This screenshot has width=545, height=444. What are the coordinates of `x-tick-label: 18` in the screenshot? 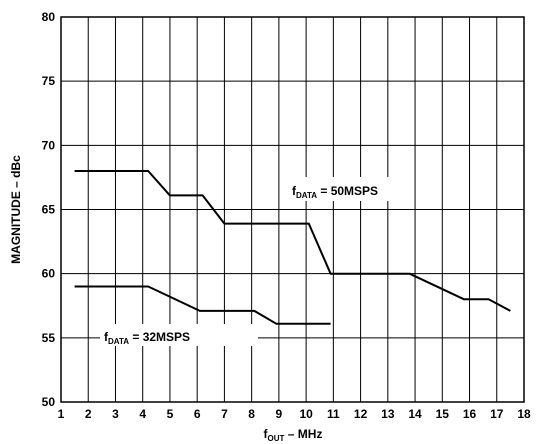 It's located at (524, 414).